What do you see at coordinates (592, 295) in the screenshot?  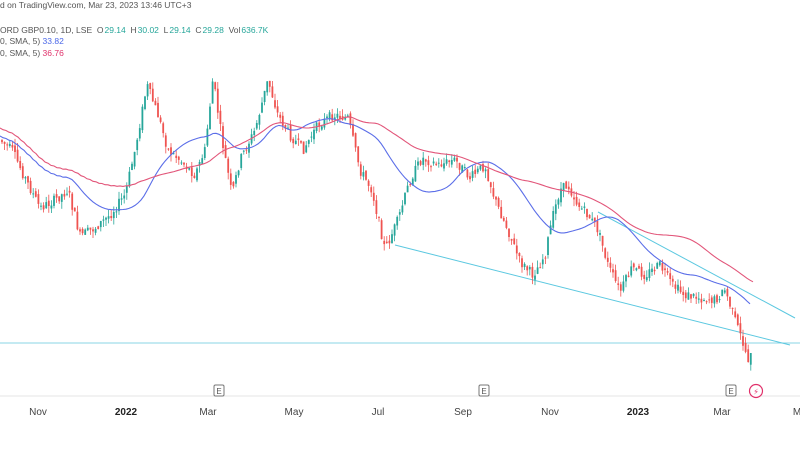 I see `lower-trendline` at bounding box center [592, 295].